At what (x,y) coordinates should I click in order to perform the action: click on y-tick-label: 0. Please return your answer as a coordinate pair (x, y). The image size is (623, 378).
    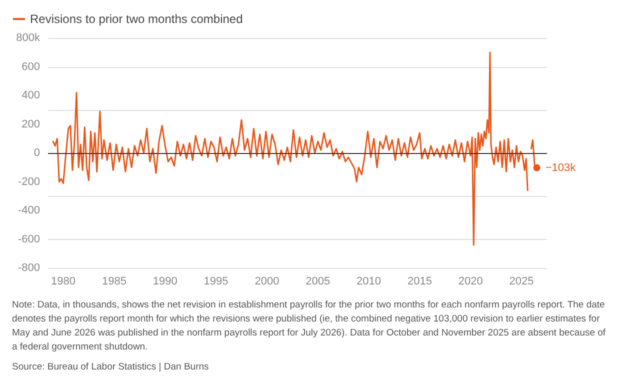
    Looking at the image, I should click on (37, 153).